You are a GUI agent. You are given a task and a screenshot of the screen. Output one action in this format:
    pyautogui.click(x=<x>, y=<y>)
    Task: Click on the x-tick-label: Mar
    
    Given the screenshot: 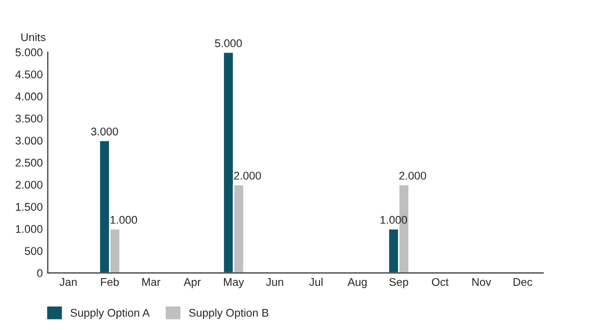 What is the action you would take?
    pyautogui.click(x=151, y=282)
    